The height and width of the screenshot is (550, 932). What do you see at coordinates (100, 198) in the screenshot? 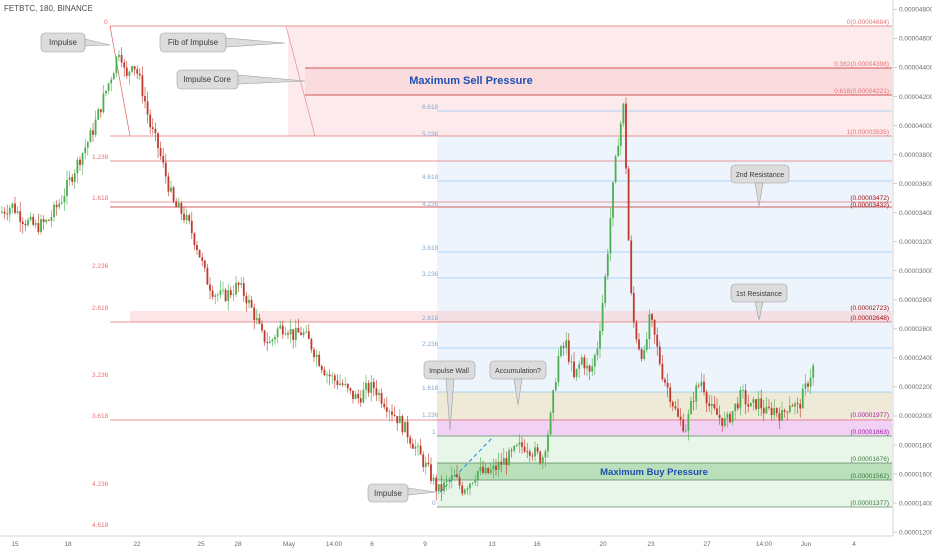
I see `fib-left-1618: 1.618` at bounding box center [100, 198].